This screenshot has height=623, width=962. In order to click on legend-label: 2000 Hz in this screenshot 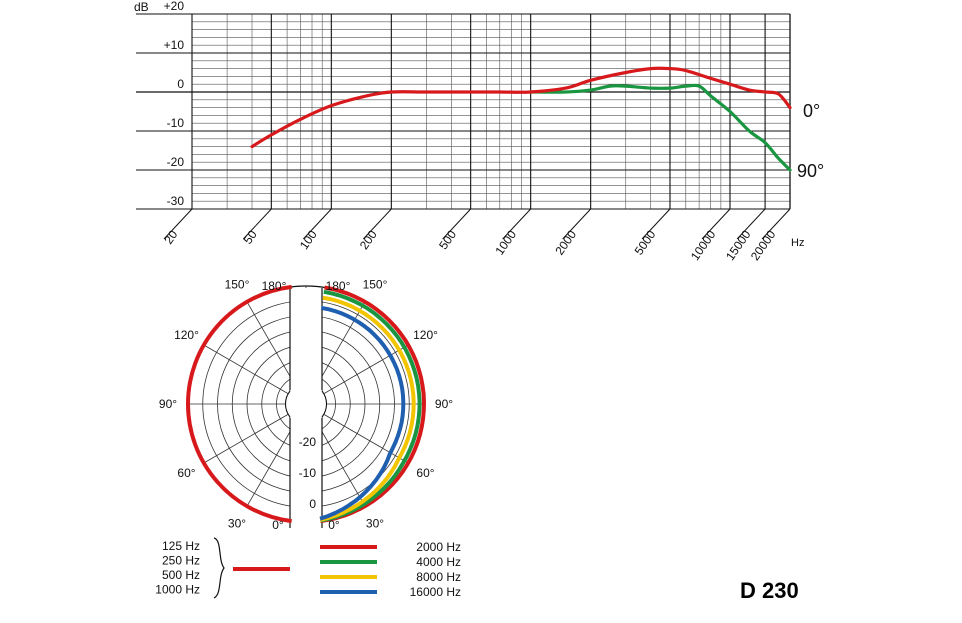, I will do `click(438, 547)`.